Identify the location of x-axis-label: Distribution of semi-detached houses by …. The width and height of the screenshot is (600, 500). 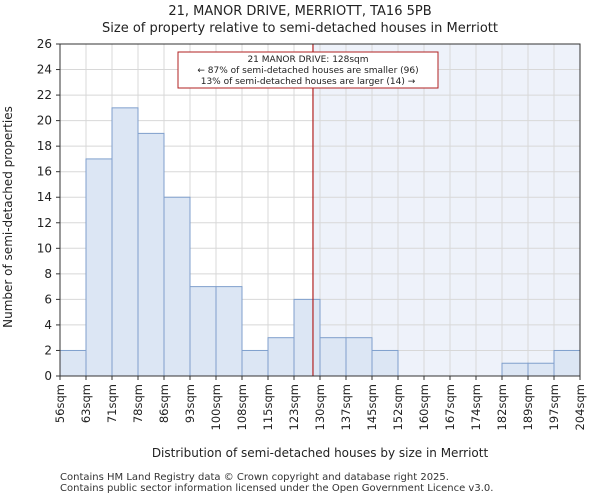
(320, 453).